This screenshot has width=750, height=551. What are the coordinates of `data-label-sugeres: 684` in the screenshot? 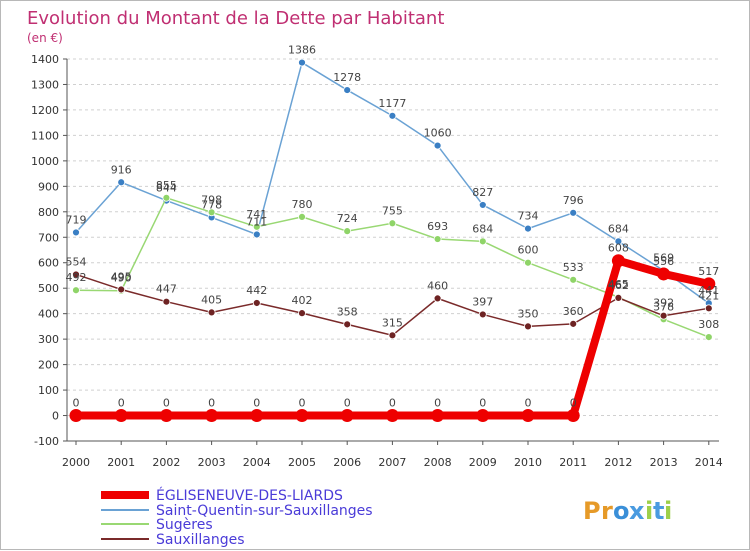 It's located at (482, 228).